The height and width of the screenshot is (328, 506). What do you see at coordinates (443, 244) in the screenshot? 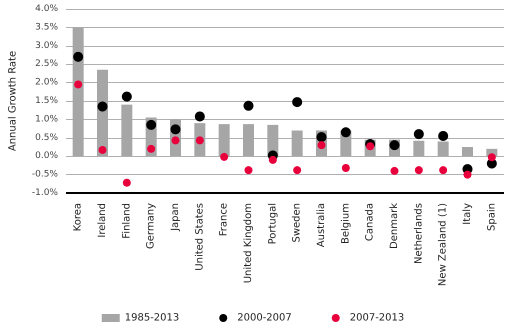
I see `x-tick-label: New Zealand (1)` at bounding box center [443, 244].